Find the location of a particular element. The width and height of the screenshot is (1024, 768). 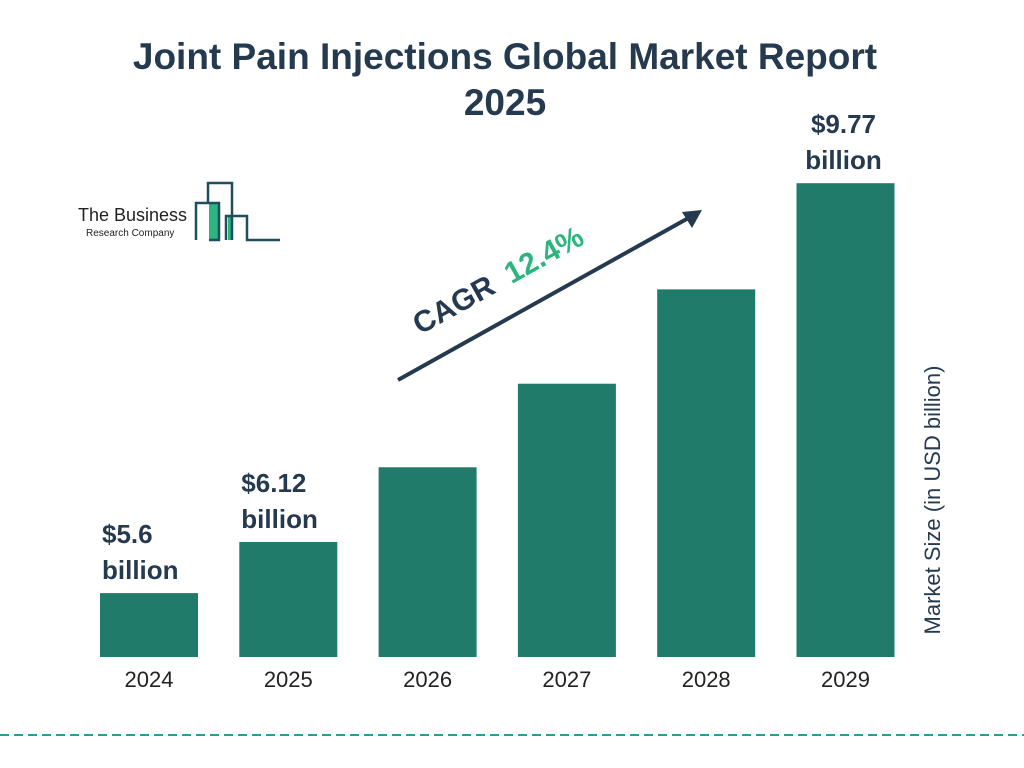

cagr-arrow is located at coordinates (549, 296).